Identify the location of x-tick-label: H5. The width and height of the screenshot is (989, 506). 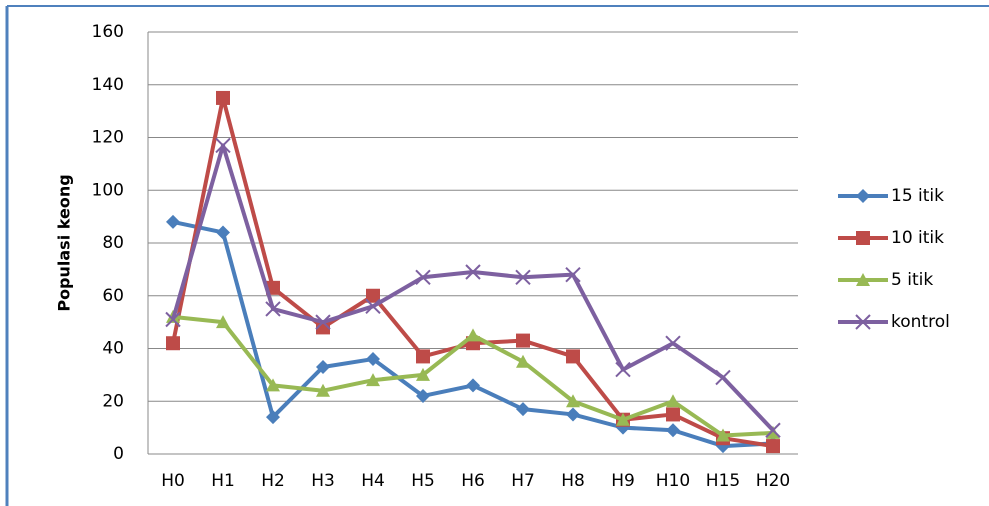
(423, 481).